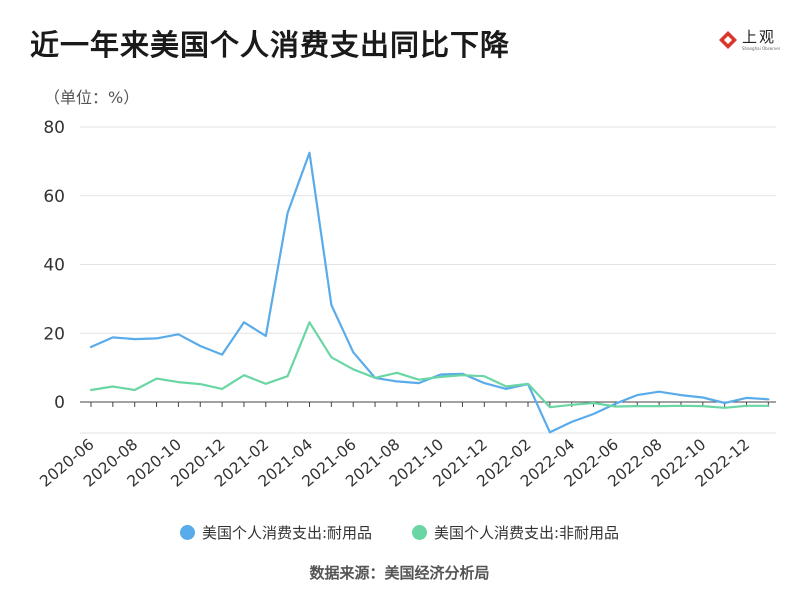 Image resolution: width=799 pixels, height=604 pixels. Describe the element at coordinates (92, 97) in the screenshot. I see `unit-label: （单位：%）` at that location.